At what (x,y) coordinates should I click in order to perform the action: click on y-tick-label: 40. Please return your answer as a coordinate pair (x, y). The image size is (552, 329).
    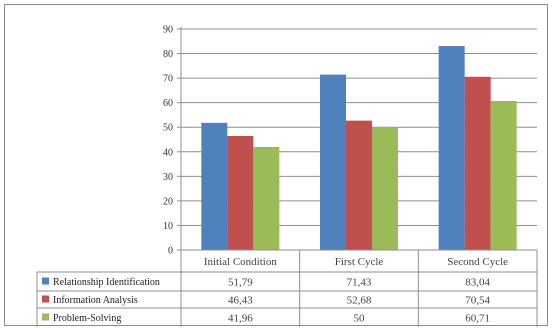
    Looking at the image, I should click on (168, 152).